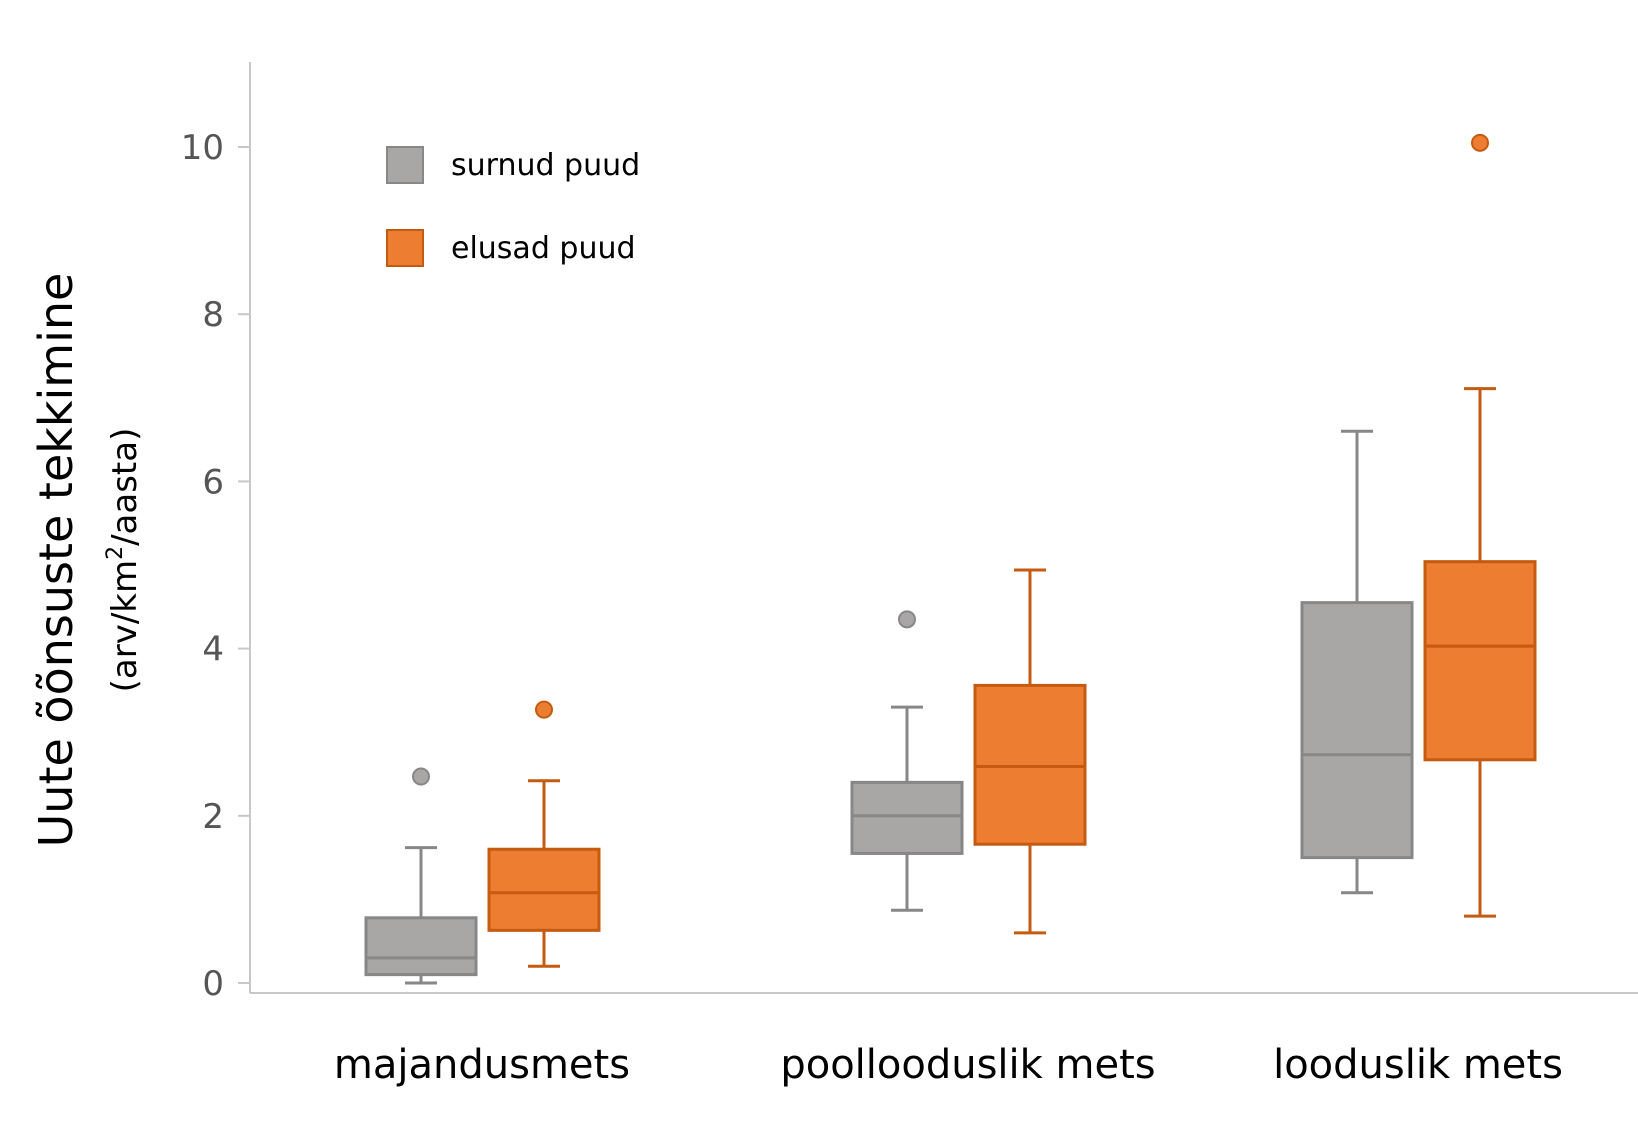 The image size is (1638, 1123). I want to click on unit-superscript: 2, so click(115, 553).